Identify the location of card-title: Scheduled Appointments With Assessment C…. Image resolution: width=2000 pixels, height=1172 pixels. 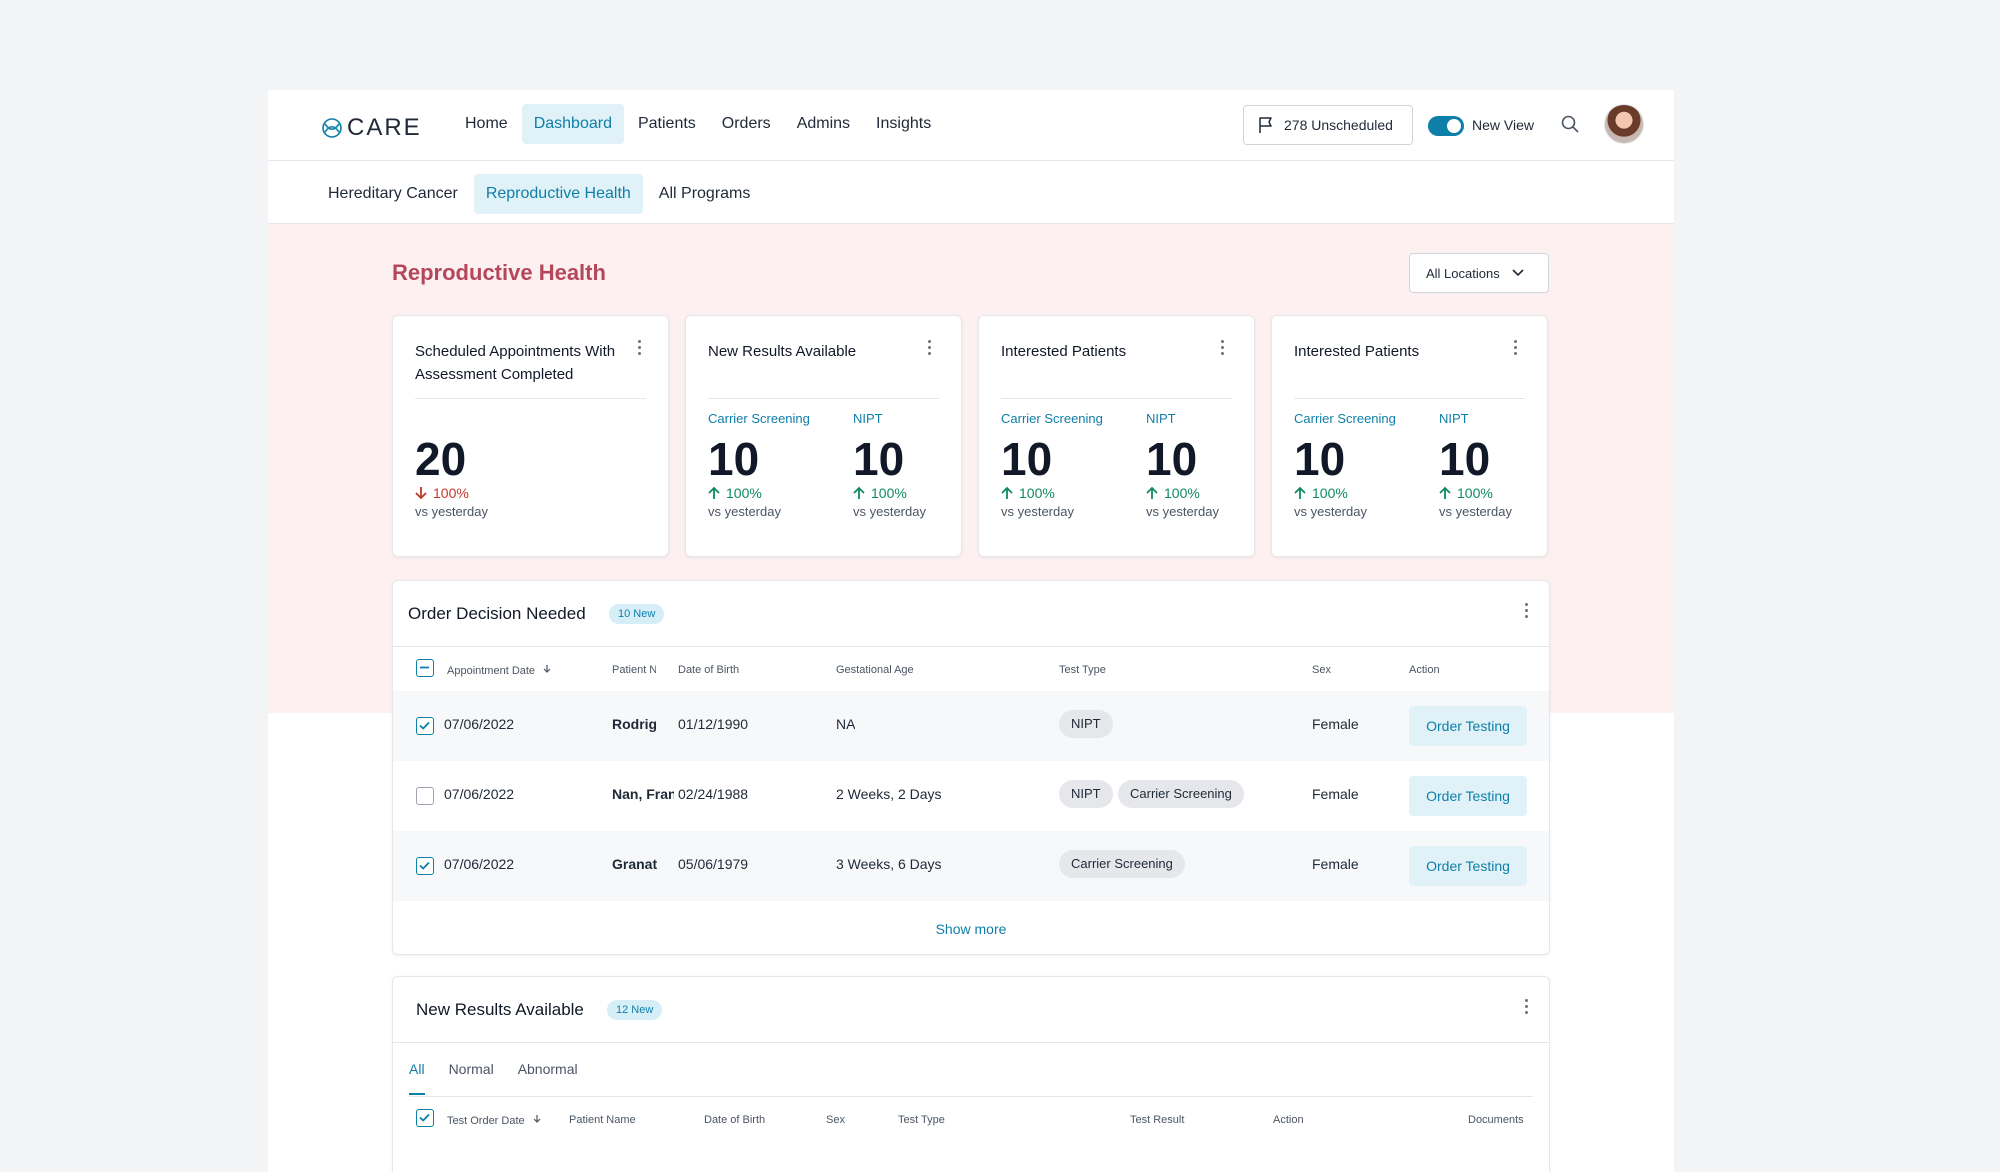
(515, 363).